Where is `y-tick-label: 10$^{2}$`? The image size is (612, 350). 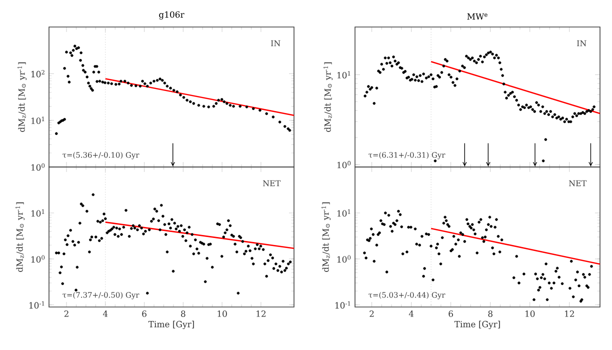
y-tick-label: 10$^{2}$ is located at coordinates (37, 74).